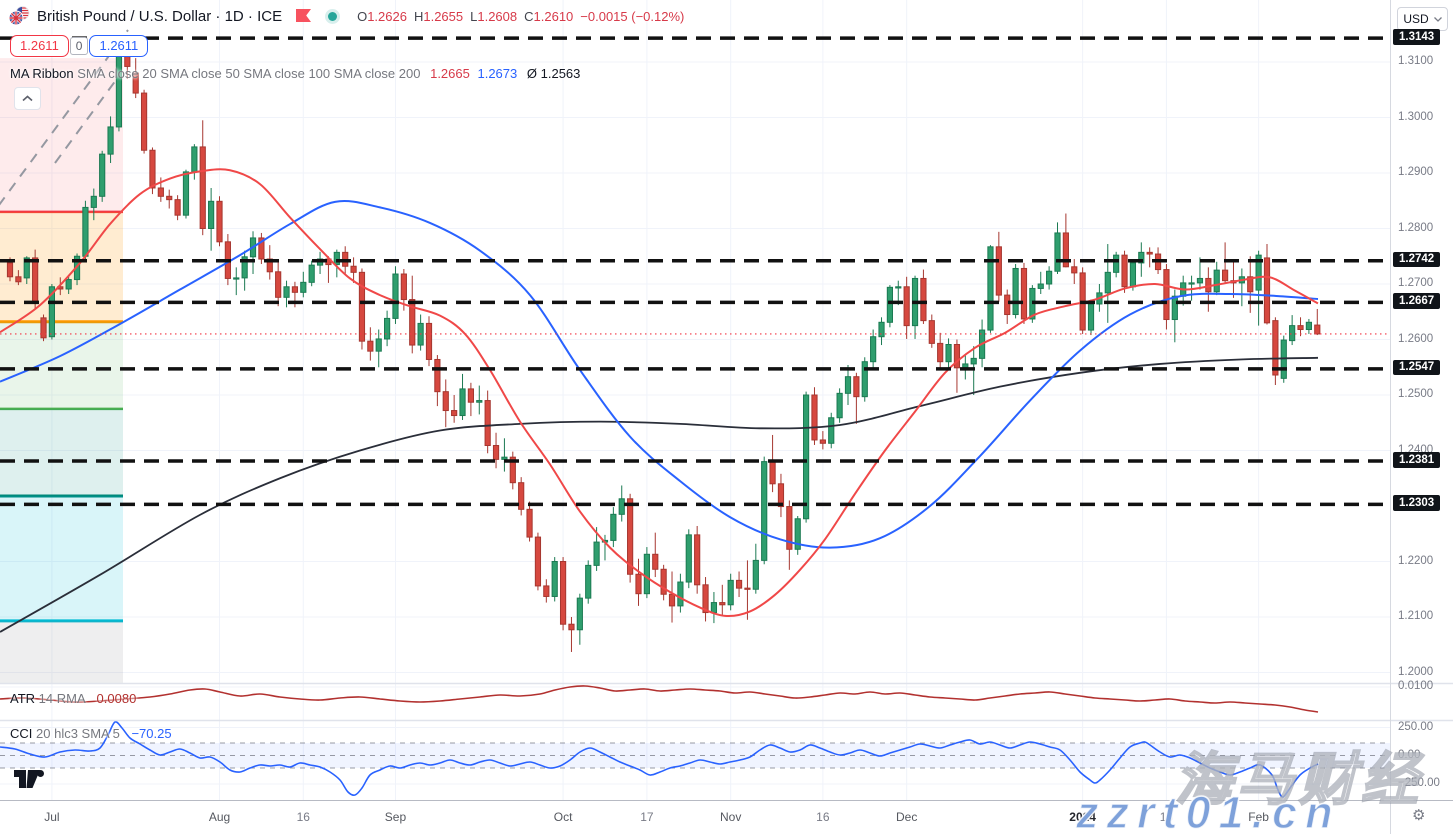  Describe the element at coordinates (362, 16) in the screenshot. I see `open-label: O` at that location.